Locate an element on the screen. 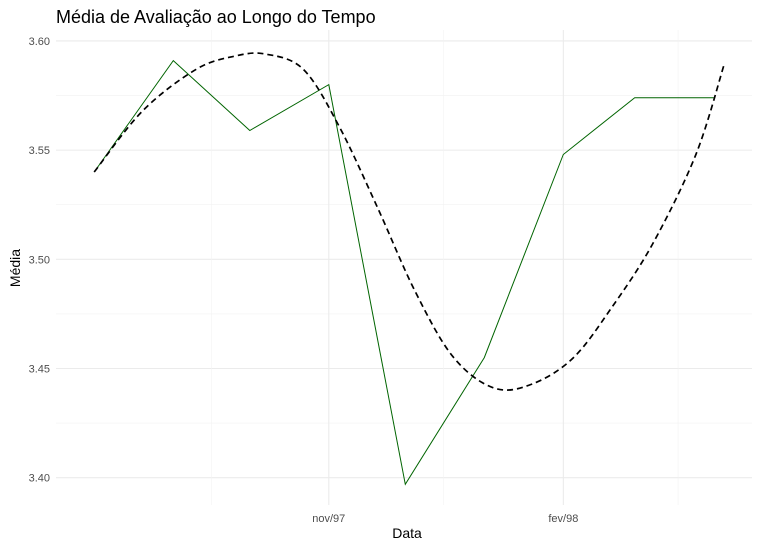 The image size is (768, 548). x-axis-title: Data is located at coordinates (407, 533).